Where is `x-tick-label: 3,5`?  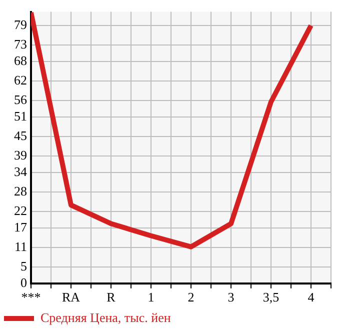 x-tick-label: 3,5 is located at coordinates (271, 297).